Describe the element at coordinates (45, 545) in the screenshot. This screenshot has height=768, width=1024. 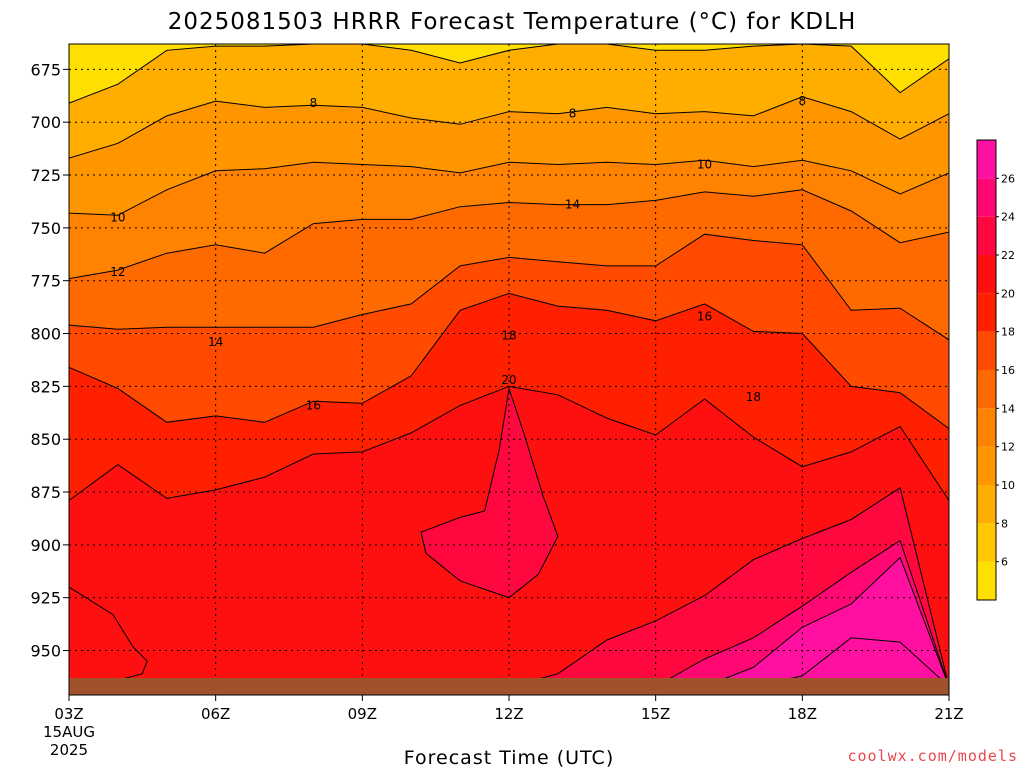
I see `y-tick-label: 900` at that location.